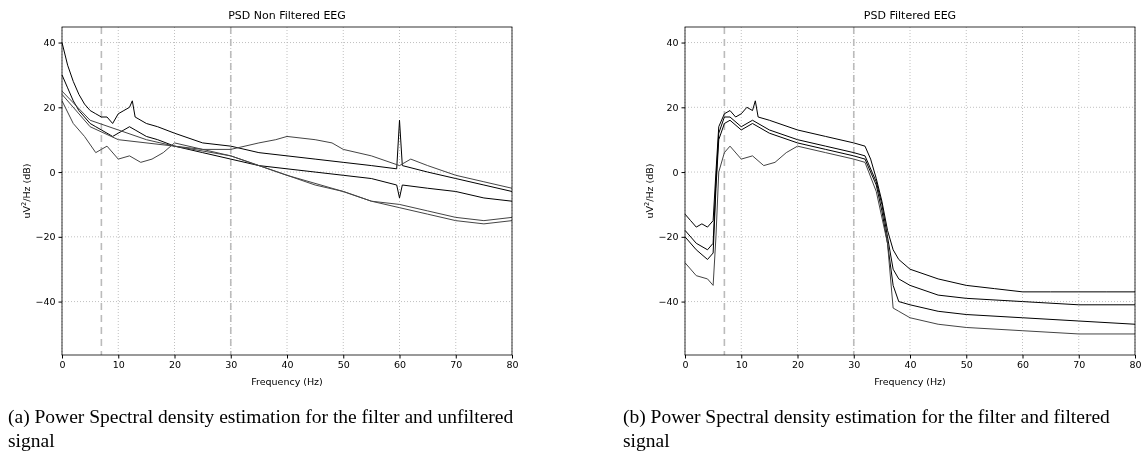 The image size is (1143, 471). Describe the element at coordinates (261, 429) in the screenshot. I see `text: (a) Power Spectral density estimation for the filter and unfiltered signal` at that location.